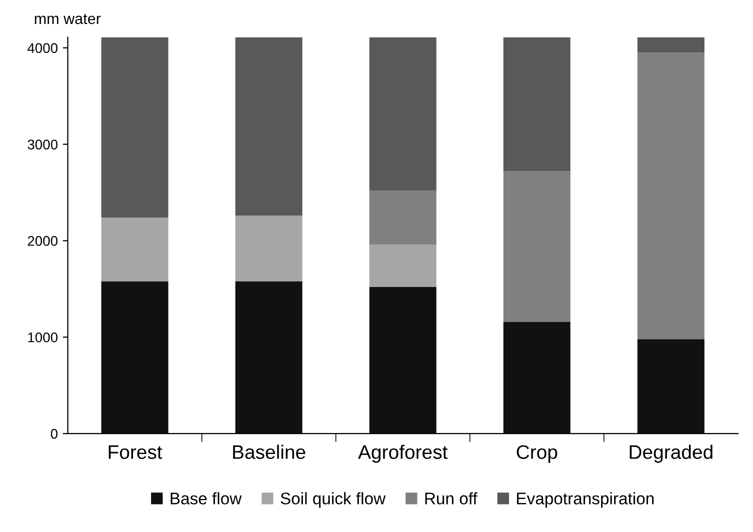 The width and height of the screenshot is (753, 532). Describe the element at coordinates (671, 453) in the screenshot. I see `x-tick-label: Degraded` at that location.